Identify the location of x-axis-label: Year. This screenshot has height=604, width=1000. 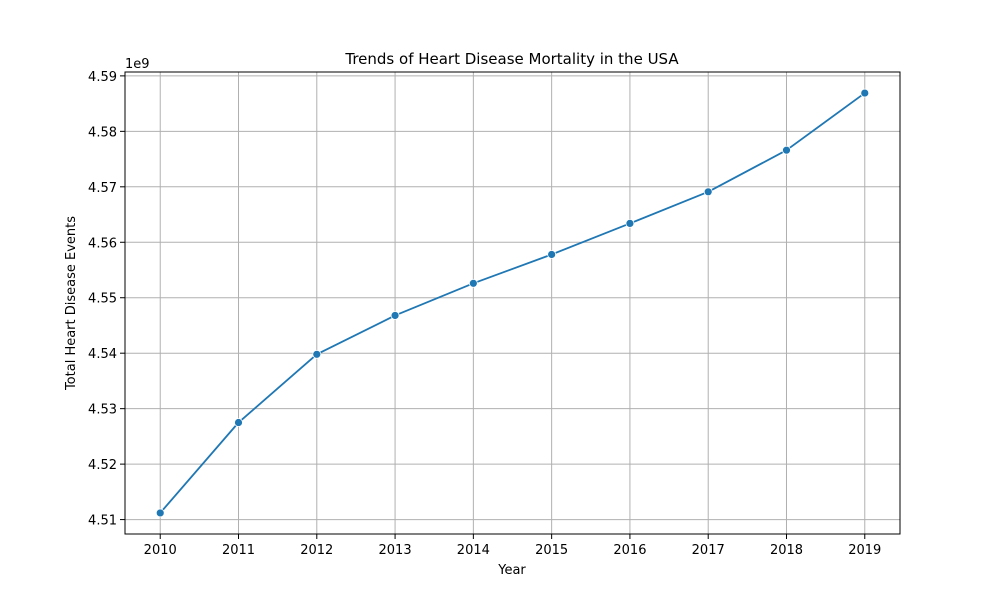
(511, 570).